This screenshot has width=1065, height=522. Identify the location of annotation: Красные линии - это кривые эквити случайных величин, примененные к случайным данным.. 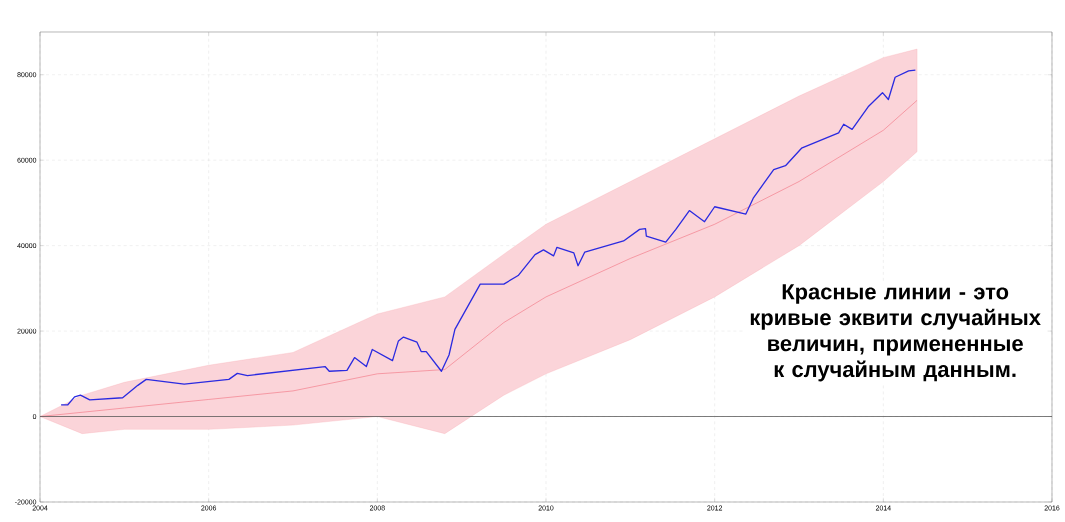
(895, 333).